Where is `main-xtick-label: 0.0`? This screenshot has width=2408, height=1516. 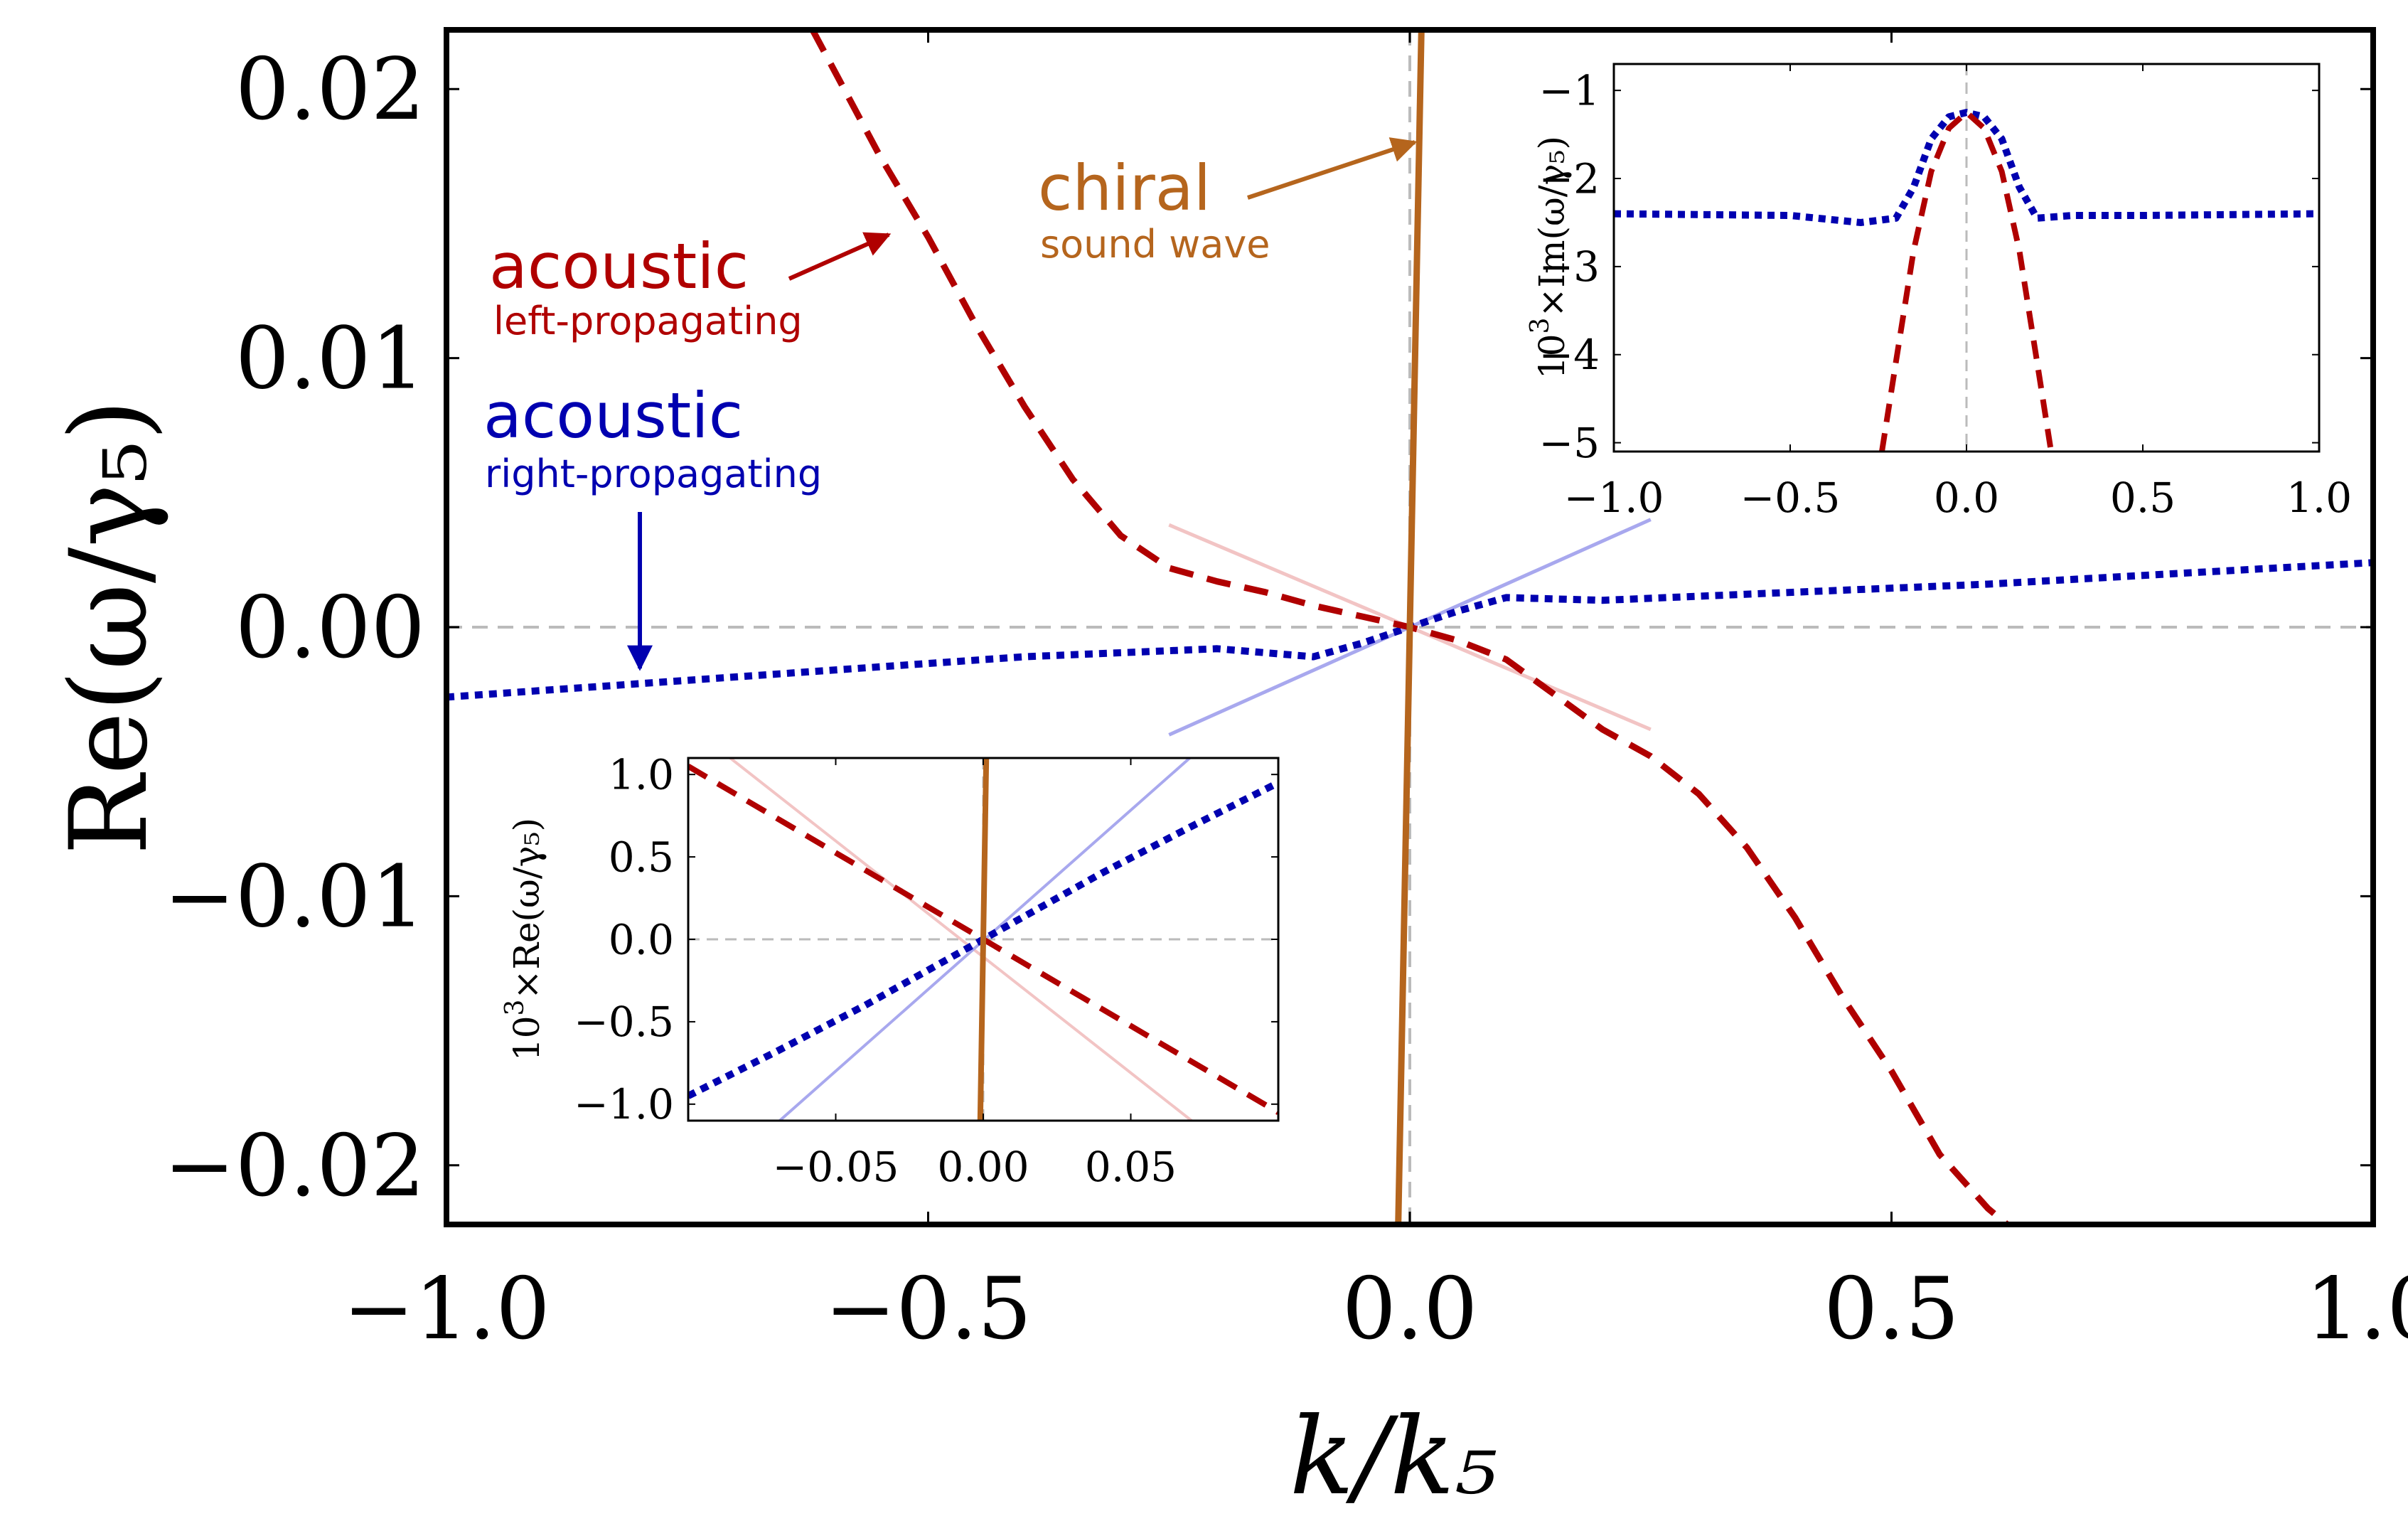
main-xtick-label: 0.0 is located at coordinates (1410, 1309).